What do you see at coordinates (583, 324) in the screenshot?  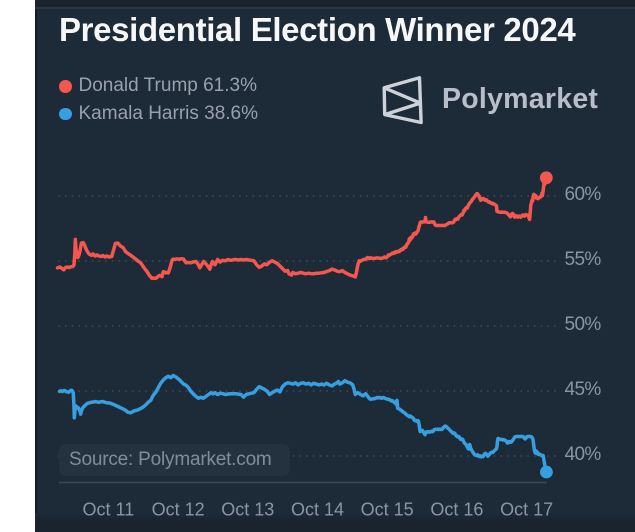 I see `svg-text: 50%` at bounding box center [583, 324].